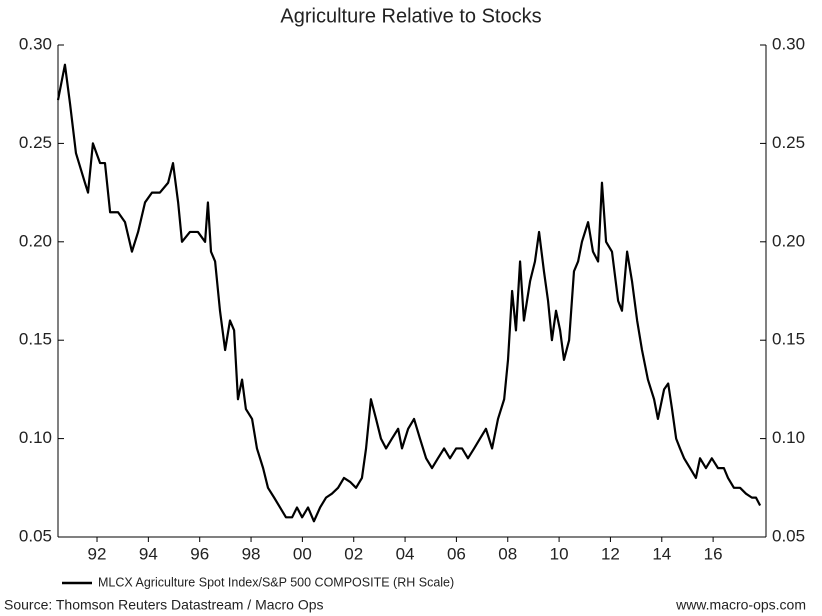 Image resolution: width=822 pixels, height=616 pixels. Describe the element at coordinates (35, 437) in the screenshot. I see `y-tick-label: 0.10` at that location.